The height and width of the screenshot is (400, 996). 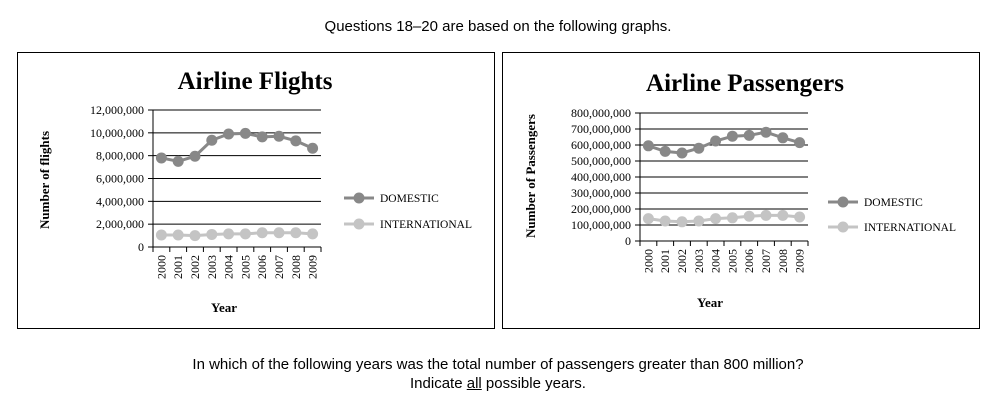 What do you see at coordinates (601, 193) in the screenshot?
I see `passengers-y-tick-label: 300,000,000` at bounding box center [601, 193].